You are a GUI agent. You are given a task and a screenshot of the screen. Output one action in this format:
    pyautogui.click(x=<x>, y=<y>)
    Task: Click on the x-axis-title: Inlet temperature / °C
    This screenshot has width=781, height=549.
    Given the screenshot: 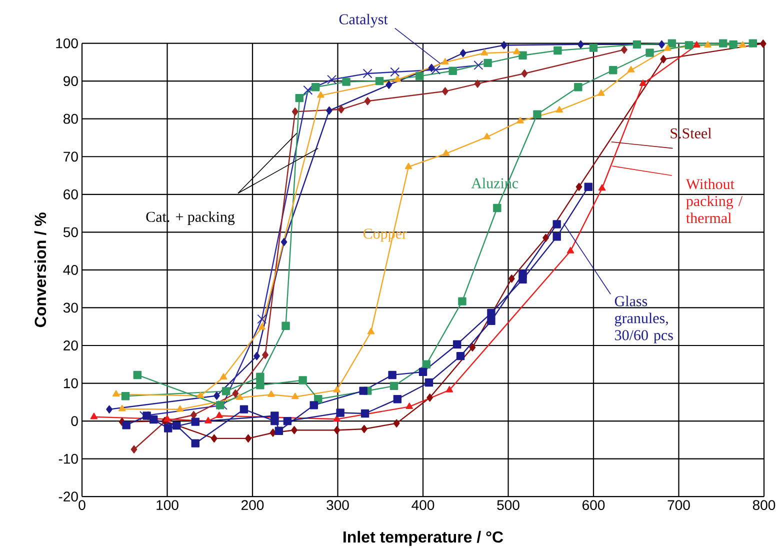 What is the action you would take?
    pyautogui.click(x=424, y=538)
    